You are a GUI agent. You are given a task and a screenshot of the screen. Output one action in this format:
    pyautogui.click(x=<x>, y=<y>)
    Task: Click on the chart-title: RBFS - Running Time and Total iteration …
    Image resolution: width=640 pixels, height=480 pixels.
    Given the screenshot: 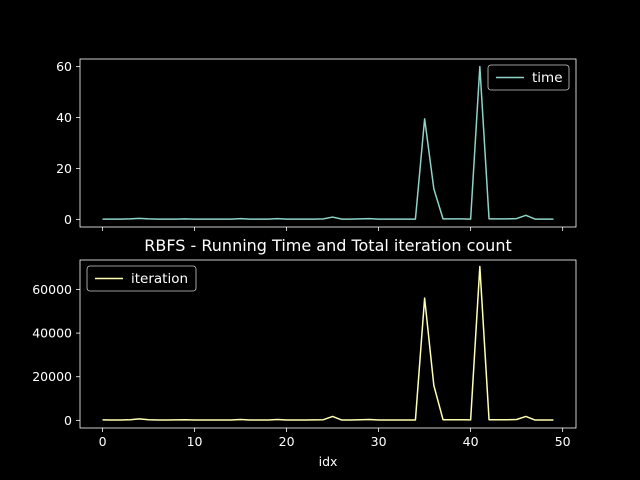 What is the action you would take?
    pyautogui.click(x=327, y=245)
    